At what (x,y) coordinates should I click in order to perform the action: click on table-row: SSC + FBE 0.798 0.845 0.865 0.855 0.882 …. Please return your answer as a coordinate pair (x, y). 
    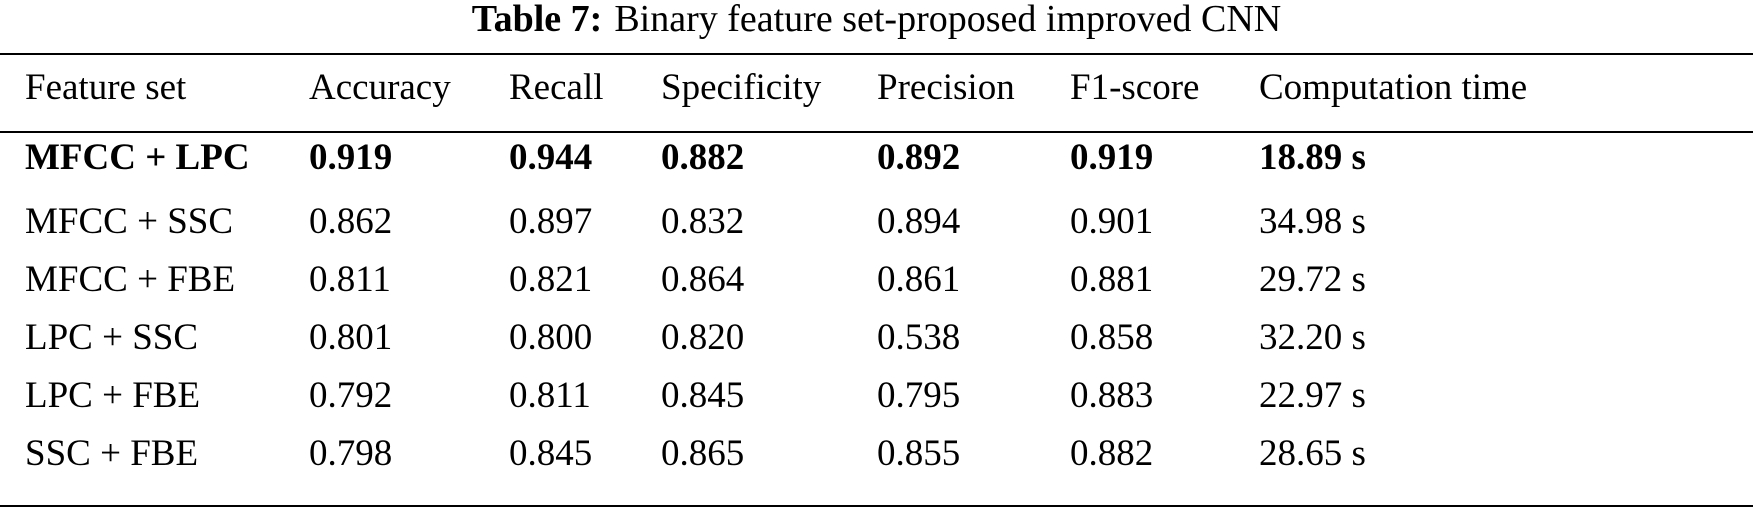
    Looking at the image, I should click on (876, 453).